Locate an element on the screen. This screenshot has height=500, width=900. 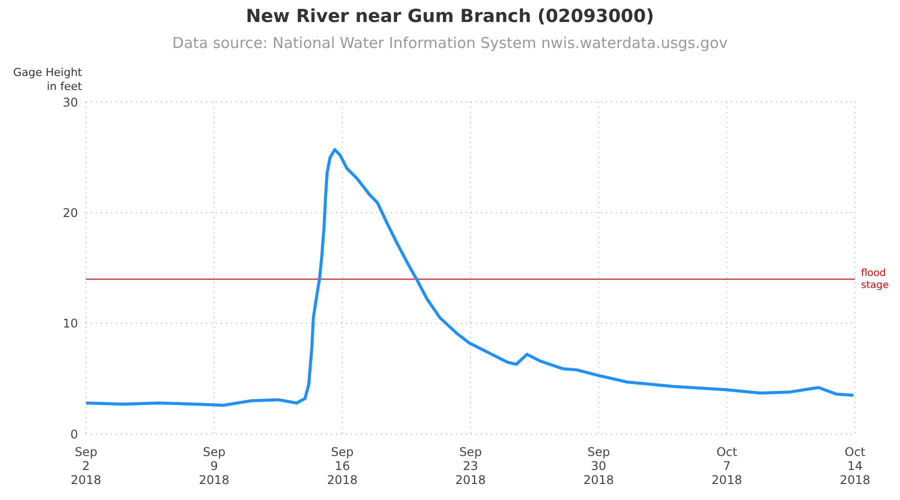
y-tick-label: 10 is located at coordinates (70, 323).